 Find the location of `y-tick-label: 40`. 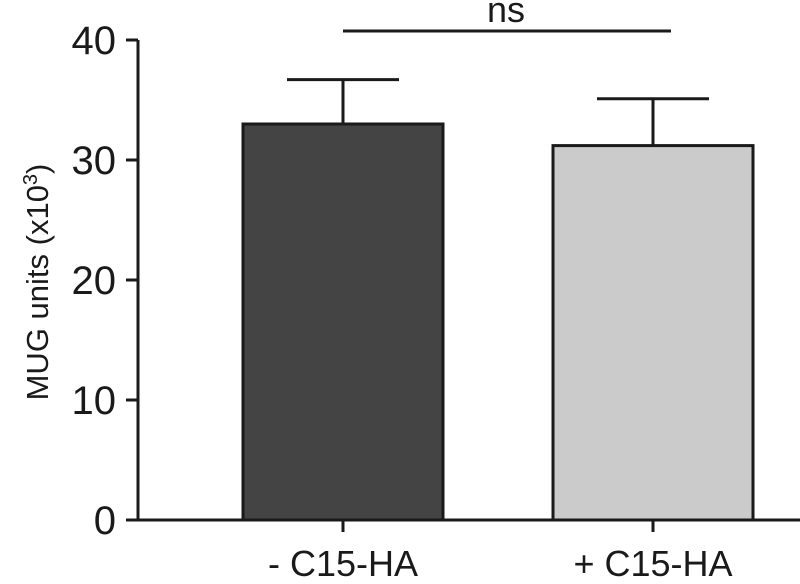

y-tick-label: 40 is located at coordinates (94, 41).